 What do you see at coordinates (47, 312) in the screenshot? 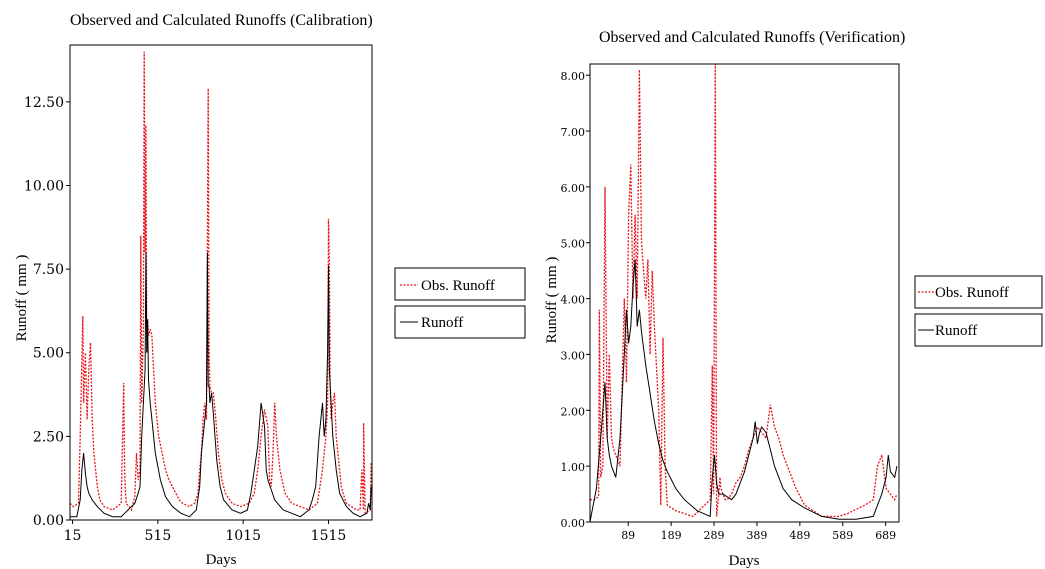
I see `y-axis: 0.00 2.50 5.00 7.50 10.00 12.50` at bounding box center [47, 312].